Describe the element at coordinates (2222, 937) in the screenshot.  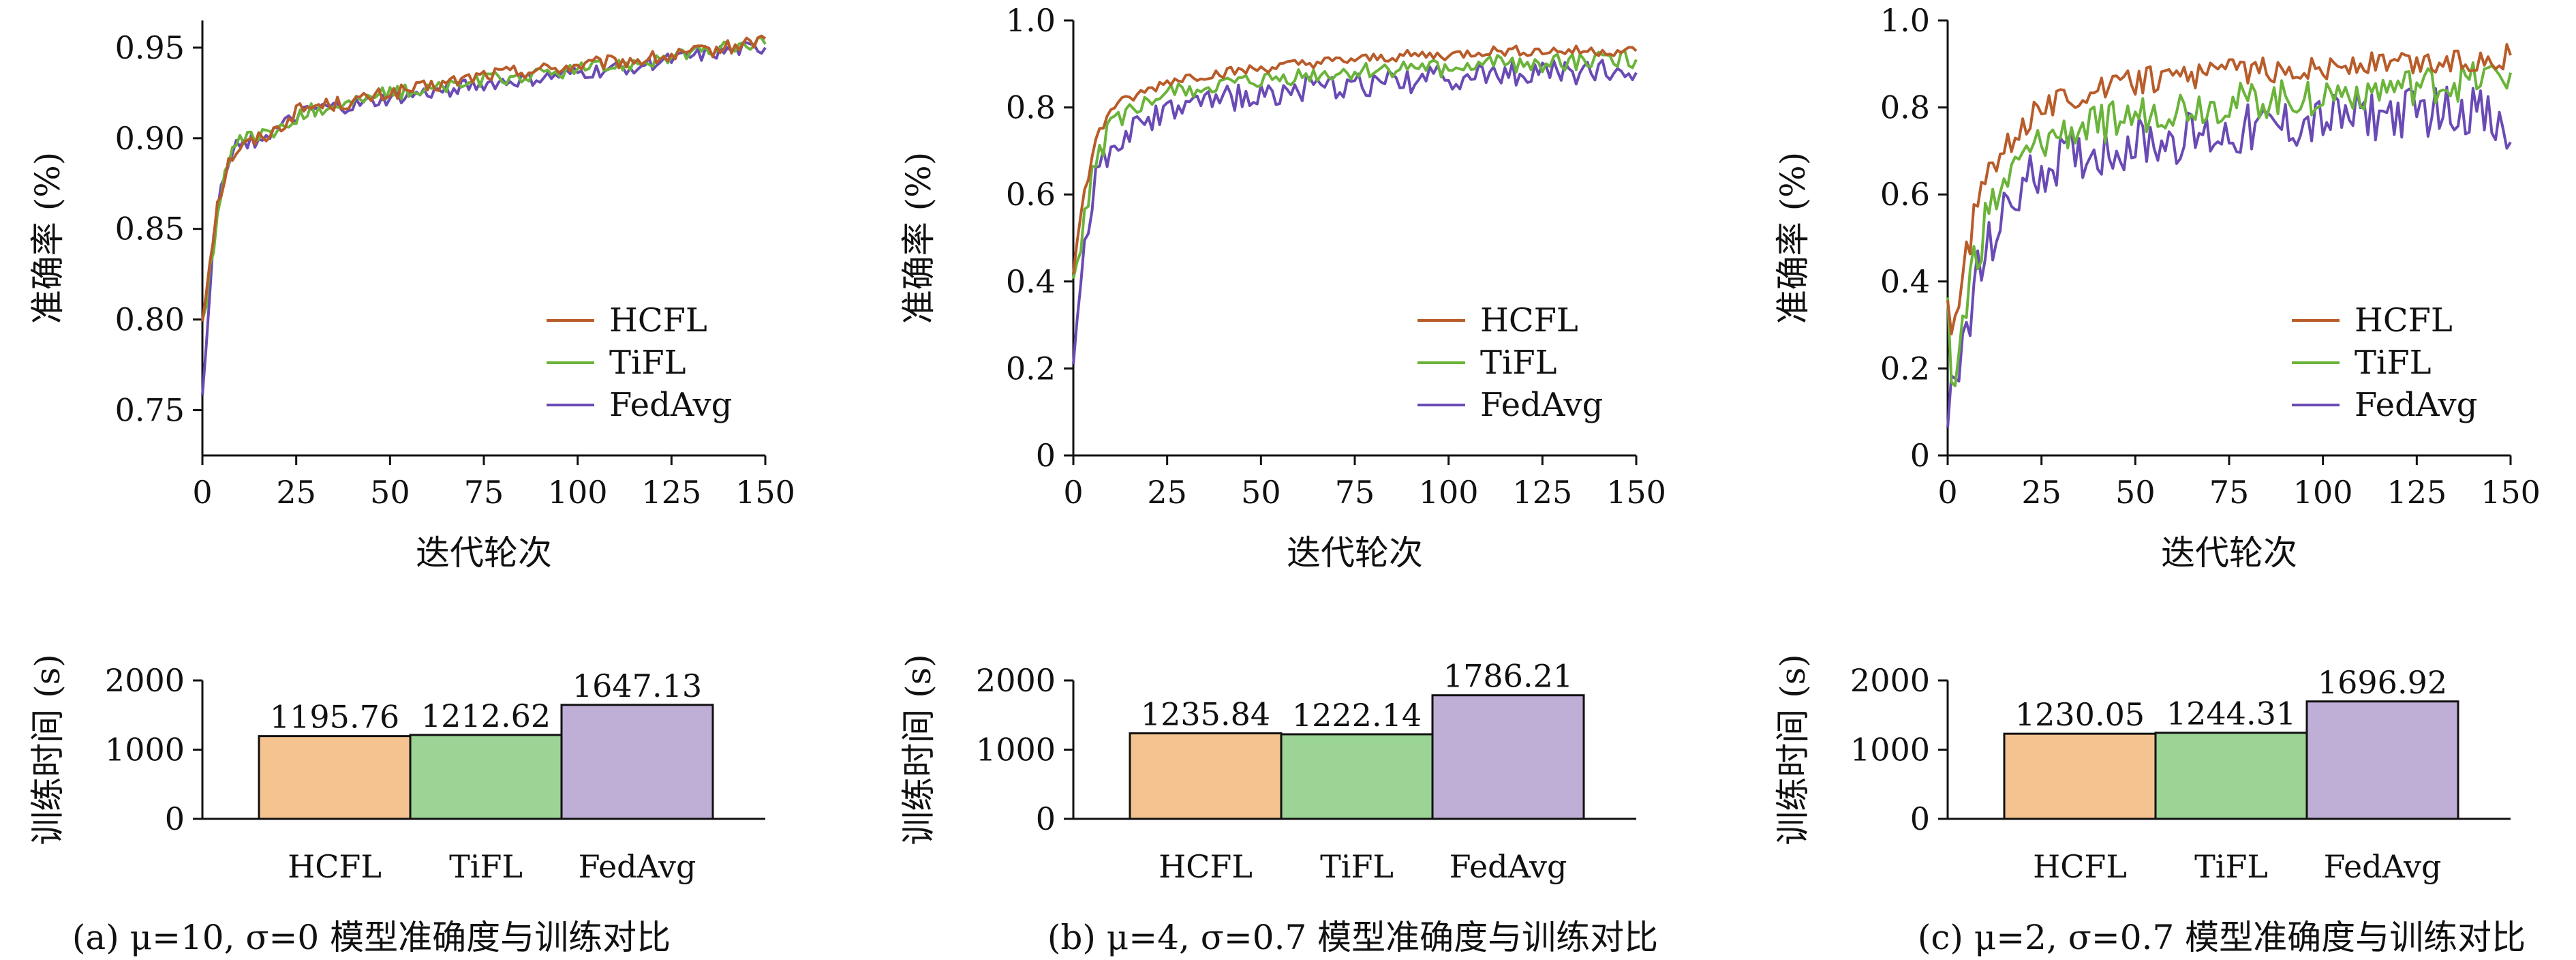
I see `caption-c: (c) μ=2, σ=0.7 模型准确度与训练对比` at that location.